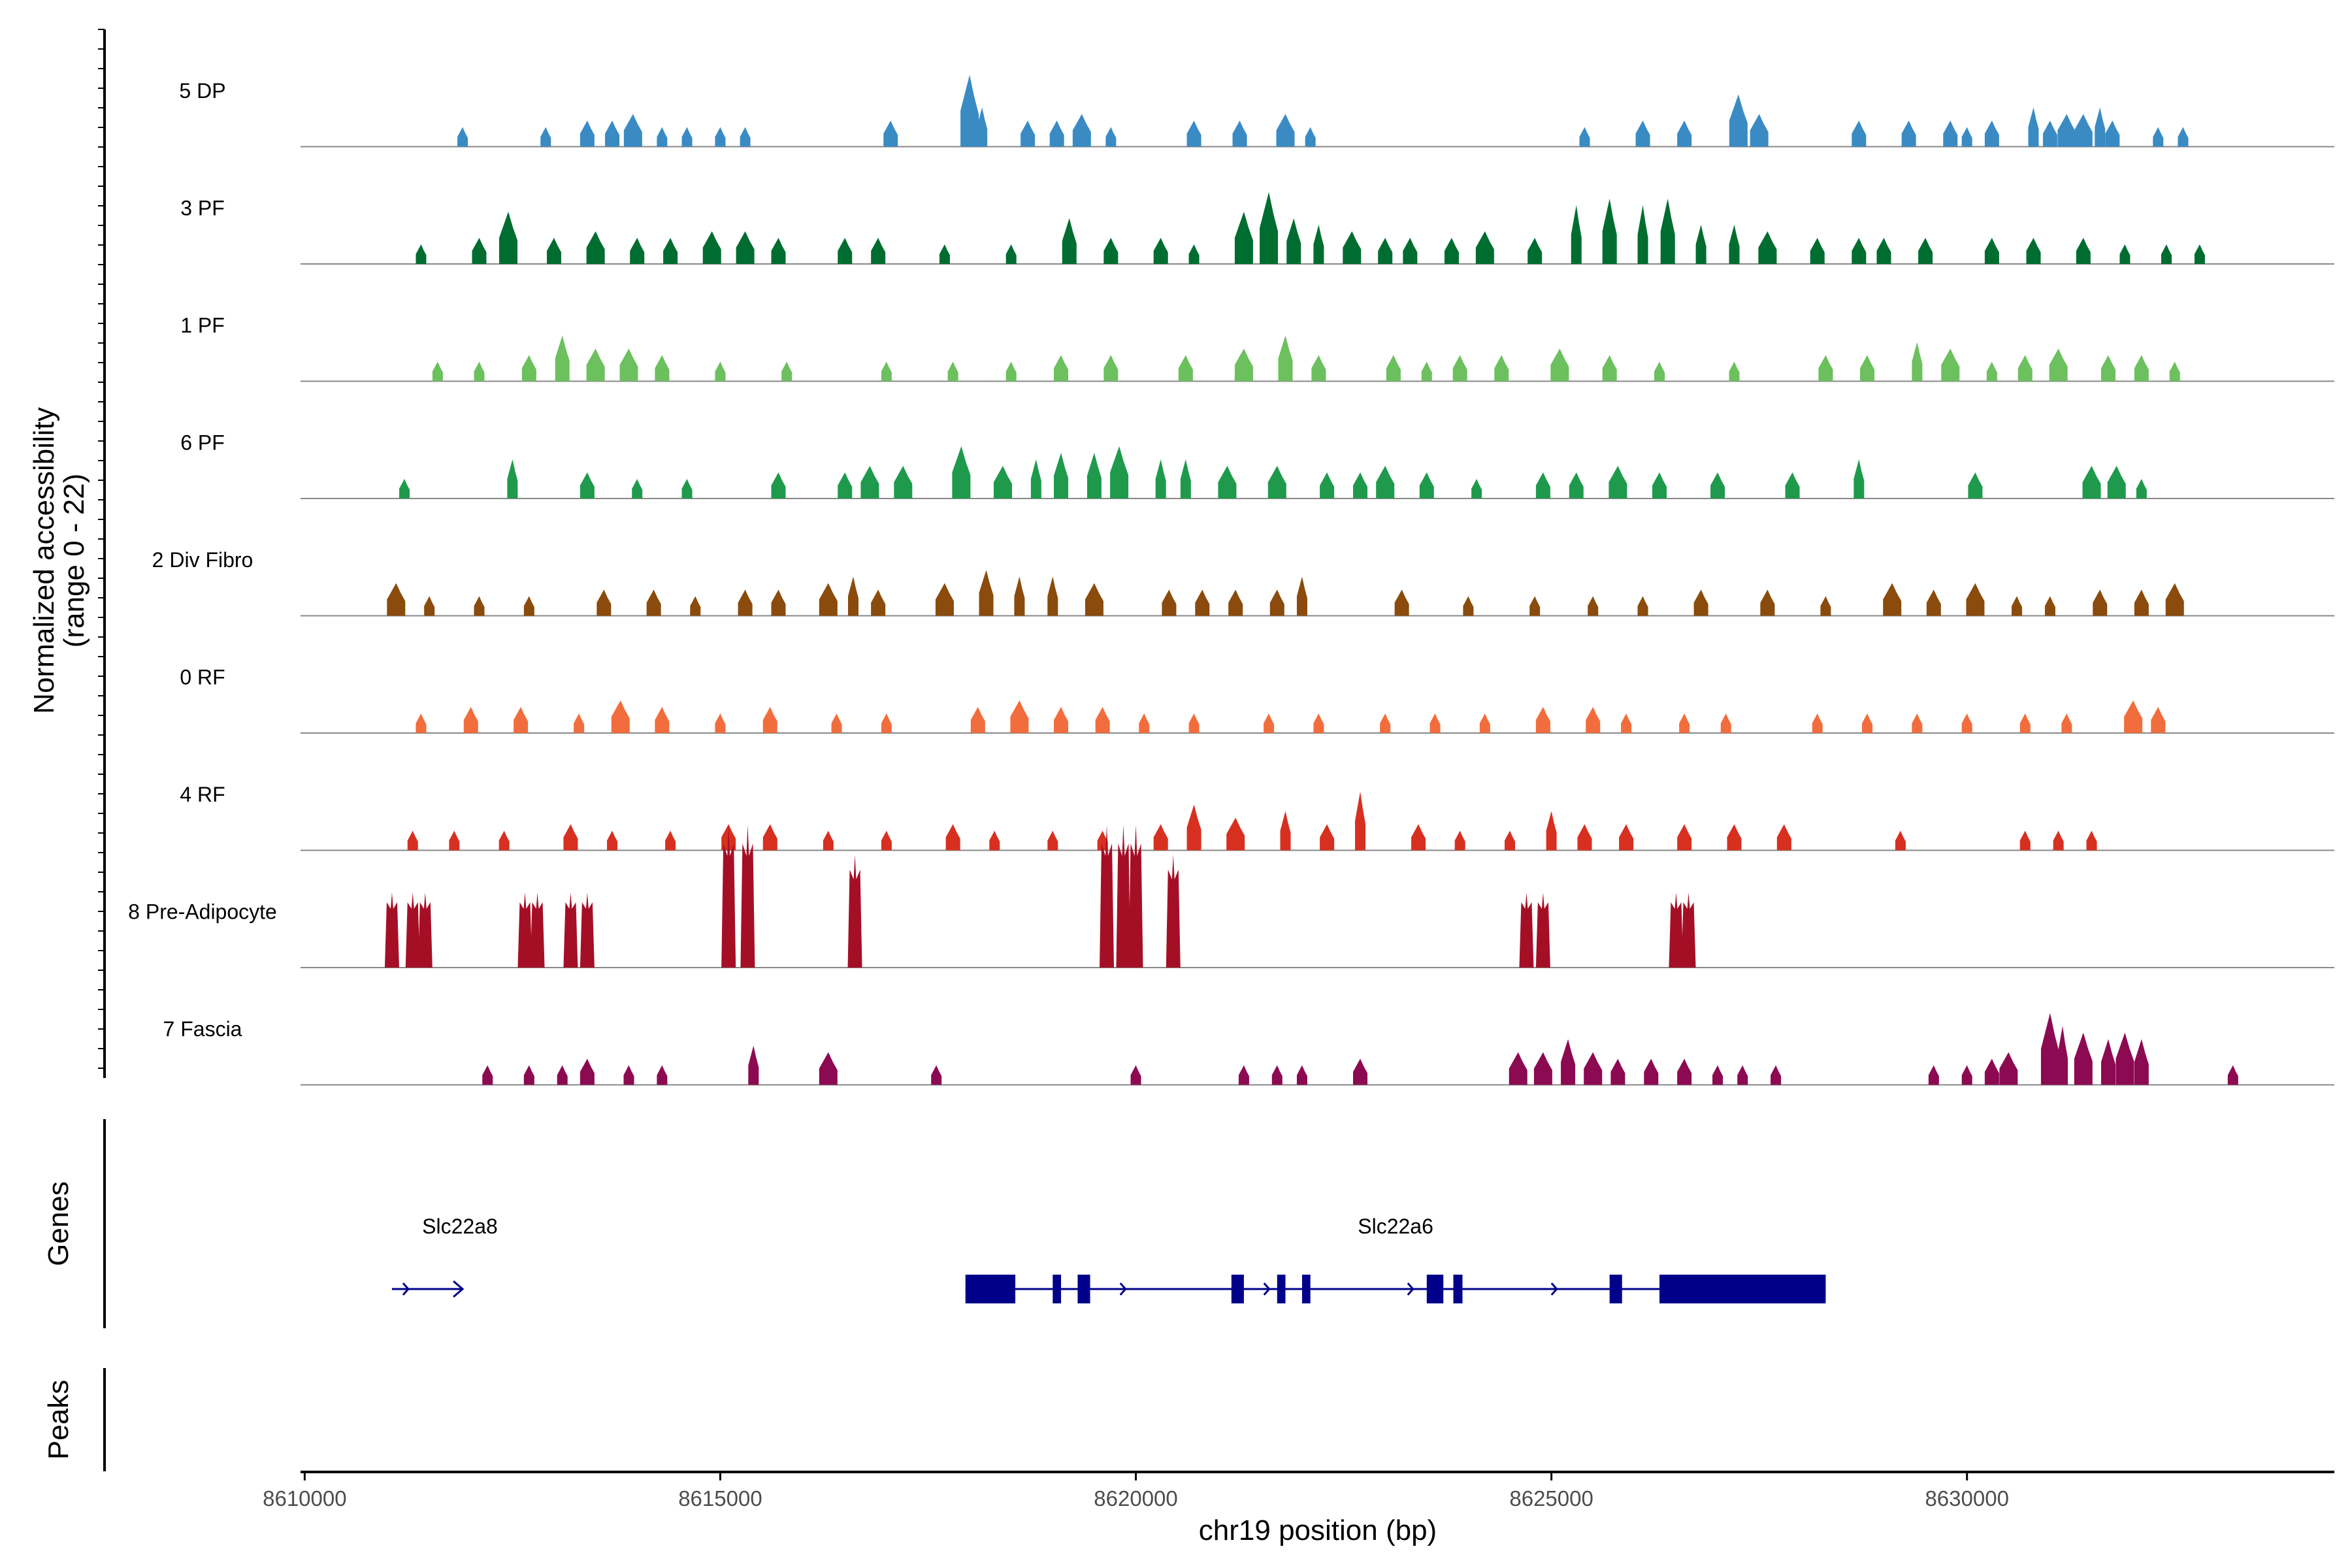  Describe the element at coordinates (44, 560) in the screenshot. I see `y-axis-title-line1: Normalized accessibility` at that location.